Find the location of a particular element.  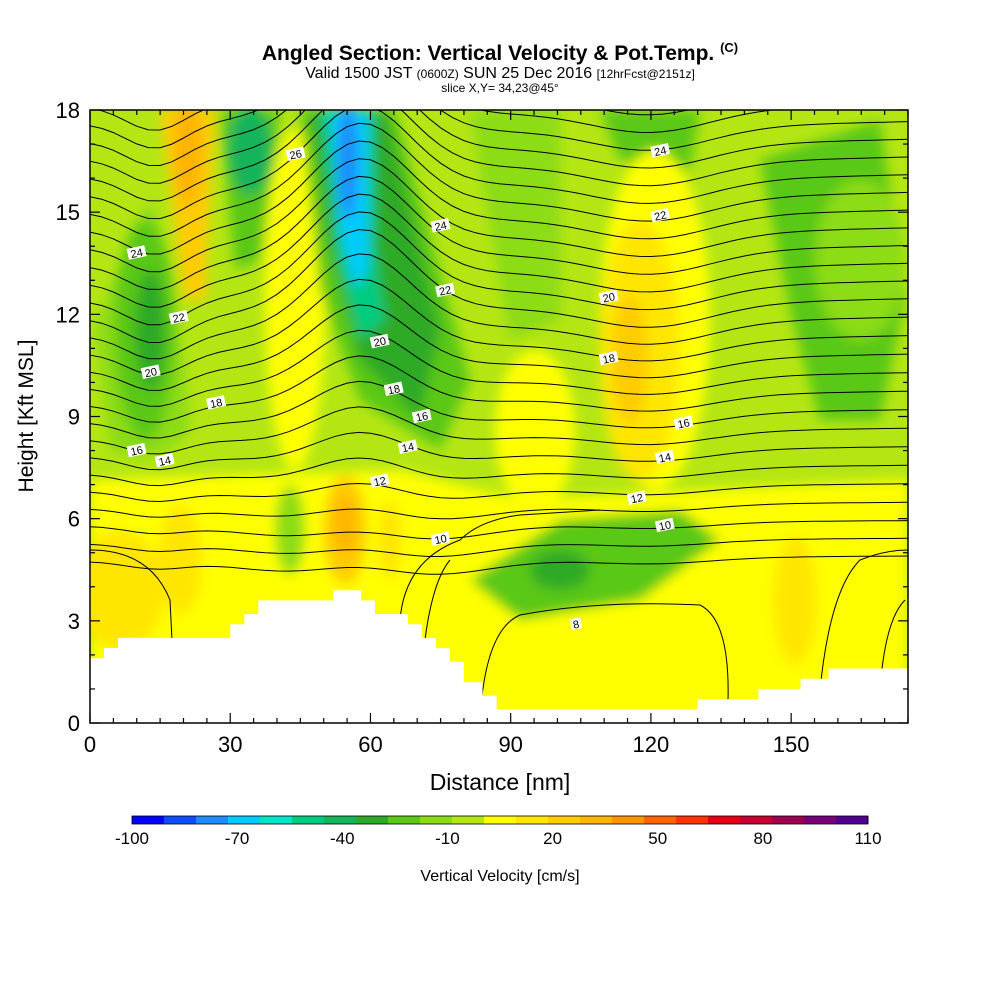

valid-prefix: Valid 1500 JST is located at coordinates (359, 73).